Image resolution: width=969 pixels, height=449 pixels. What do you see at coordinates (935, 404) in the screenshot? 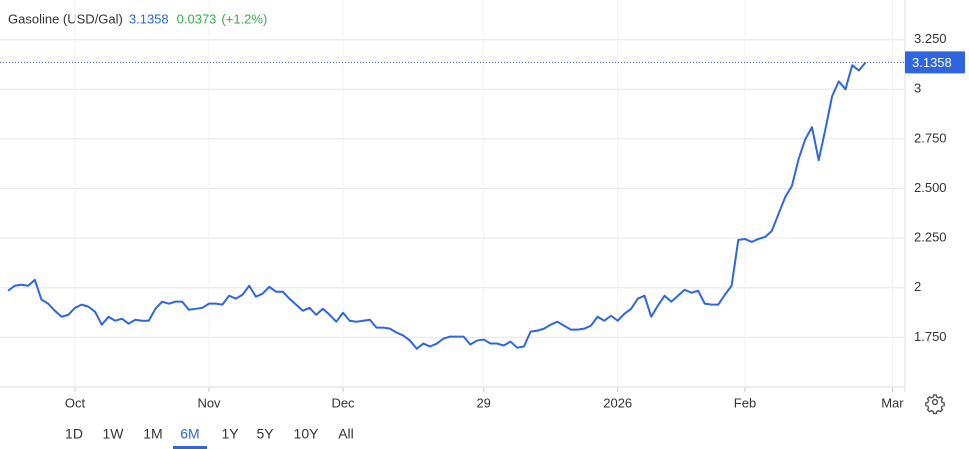
I see `settings-icon` at bounding box center [935, 404].